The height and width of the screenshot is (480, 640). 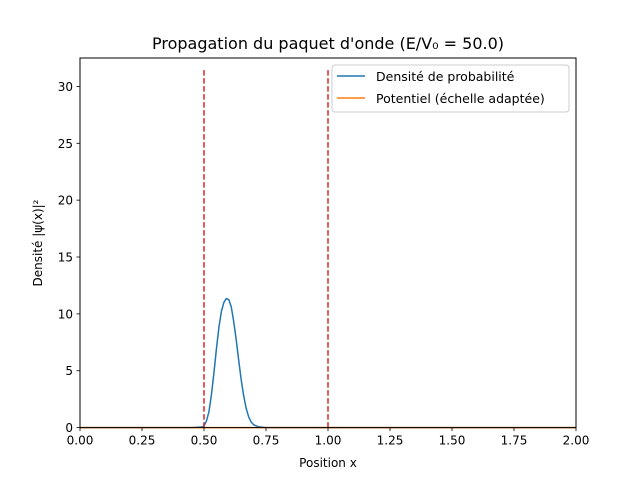 I want to click on x-tick-label: 1.00, so click(x=328, y=441).